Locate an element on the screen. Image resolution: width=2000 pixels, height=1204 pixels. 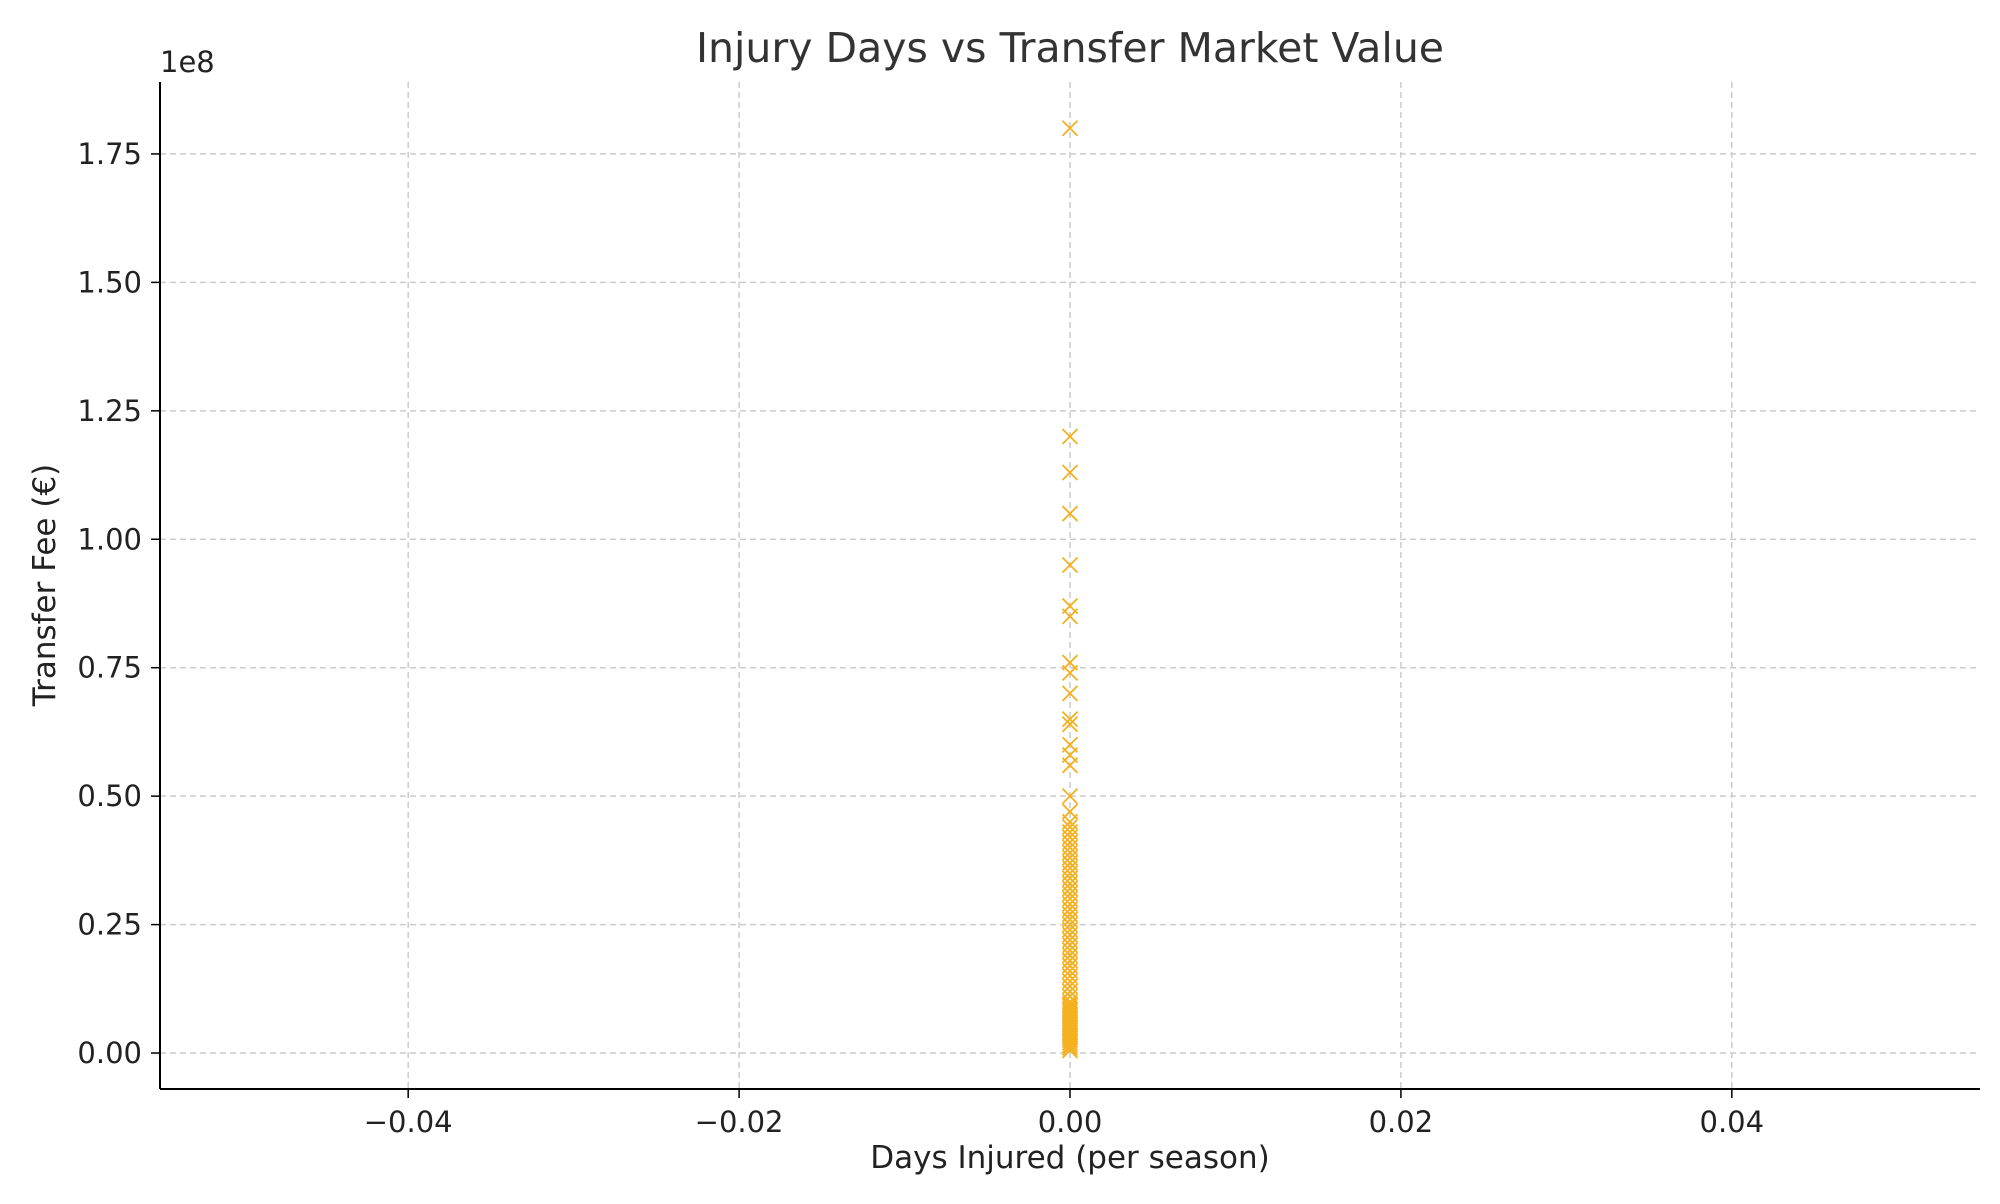
x-tick-label: 0.04 is located at coordinates (1732, 1122).